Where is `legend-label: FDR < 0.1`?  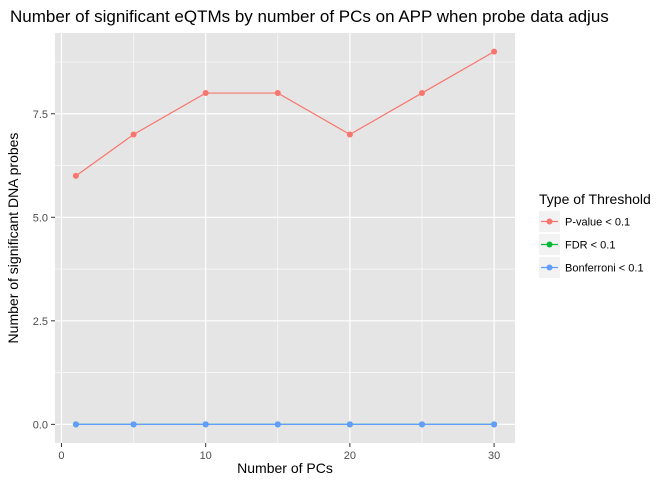 legend-label: FDR < 0.1 is located at coordinates (590, 246).